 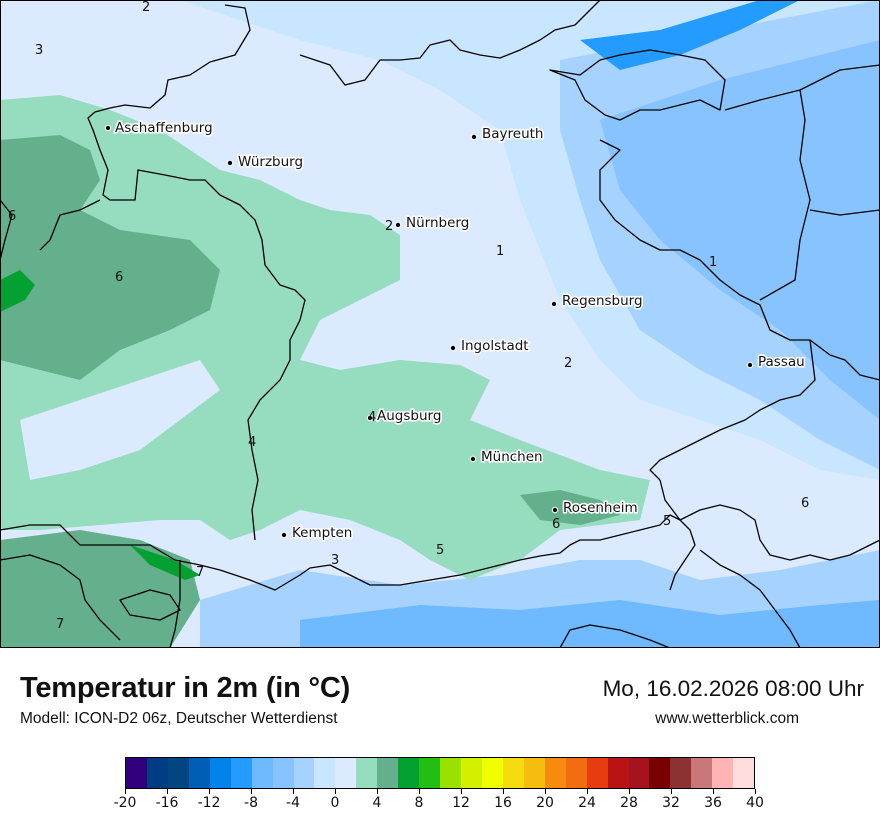 I want to click on colorbar-tick-label: 28, so click(x=629, y=803).